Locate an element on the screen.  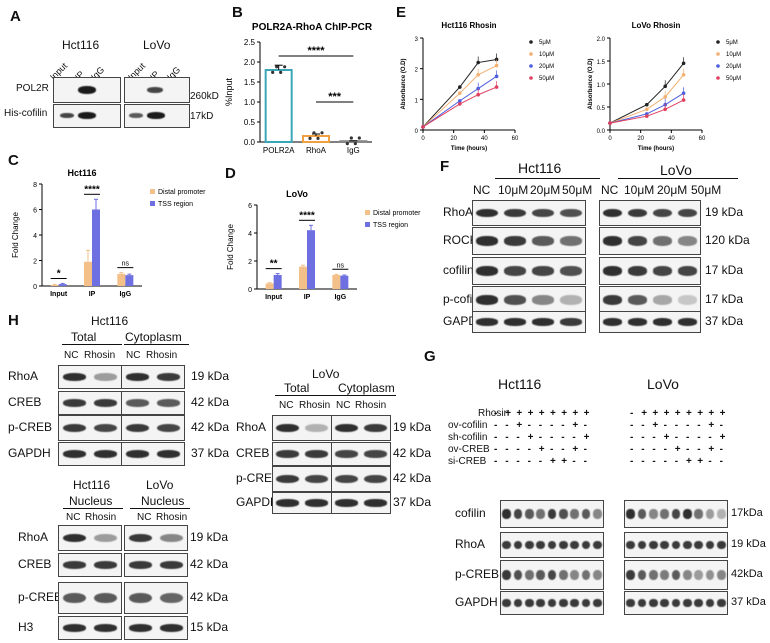
panel-f-mw: 17 kDa is located at coordinates (724, 299).